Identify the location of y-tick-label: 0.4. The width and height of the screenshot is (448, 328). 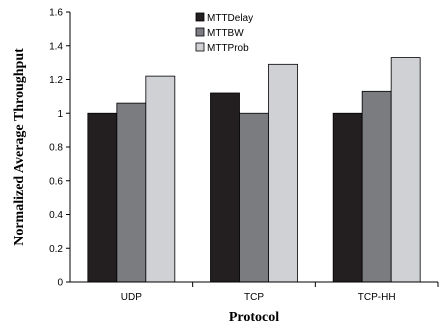
(56, 215).